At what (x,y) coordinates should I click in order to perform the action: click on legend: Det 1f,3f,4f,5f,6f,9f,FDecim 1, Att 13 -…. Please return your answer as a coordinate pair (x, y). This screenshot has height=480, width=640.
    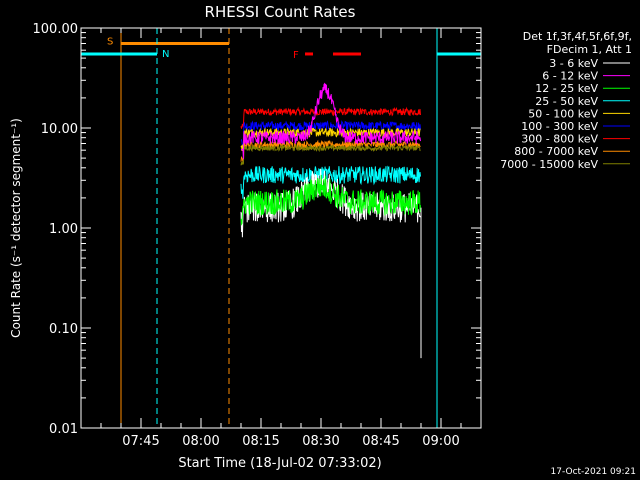
    Looking at the image, I should click on (566, 100).